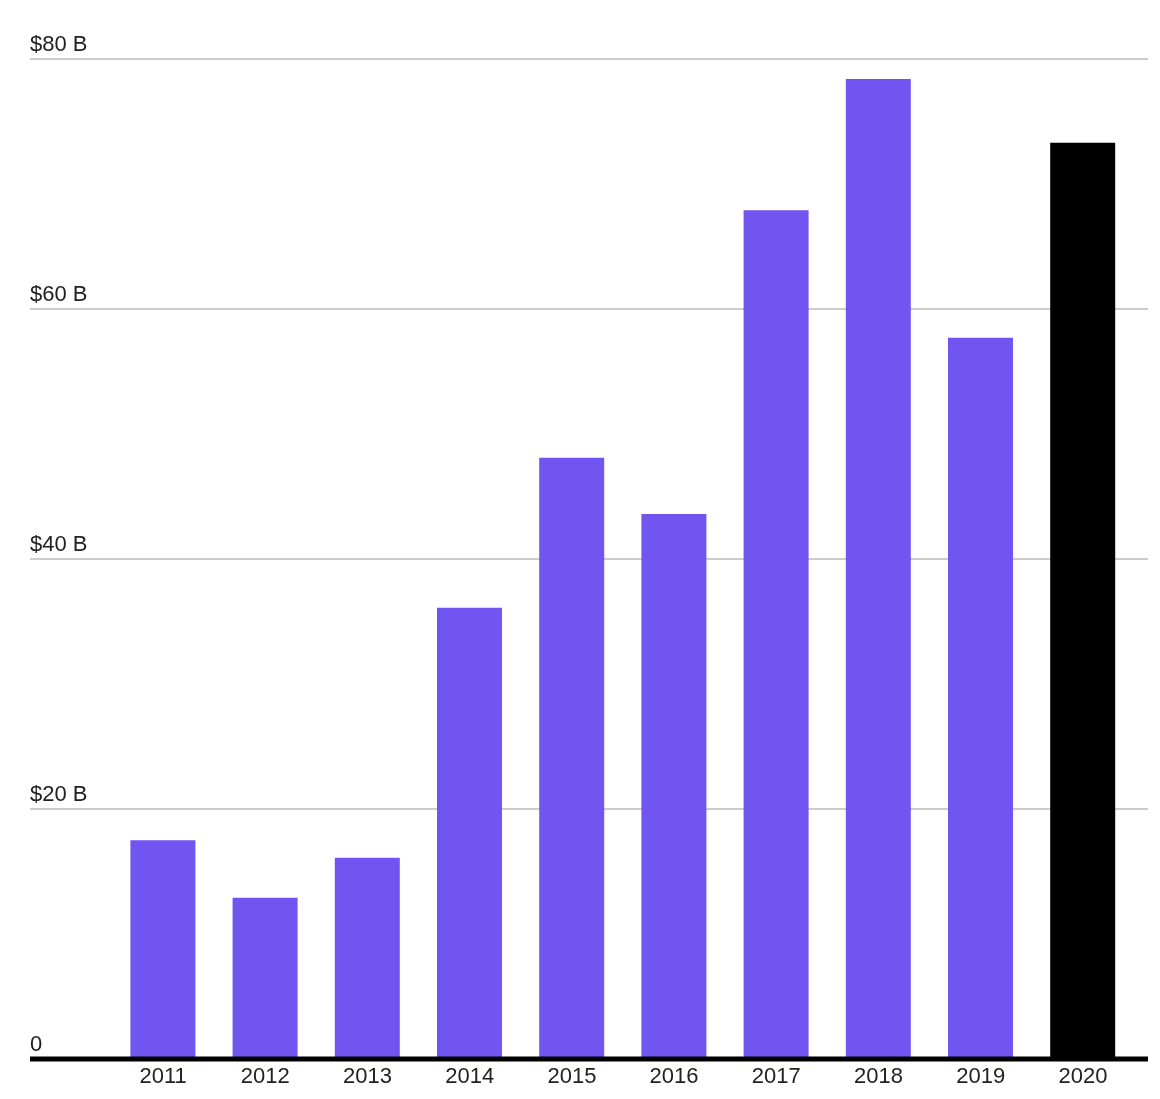 The image size is (1160, 1099). Describe the element at coordinates (572, 1075) in the screenshot. I see `x-tick-label: 2015` at that location.